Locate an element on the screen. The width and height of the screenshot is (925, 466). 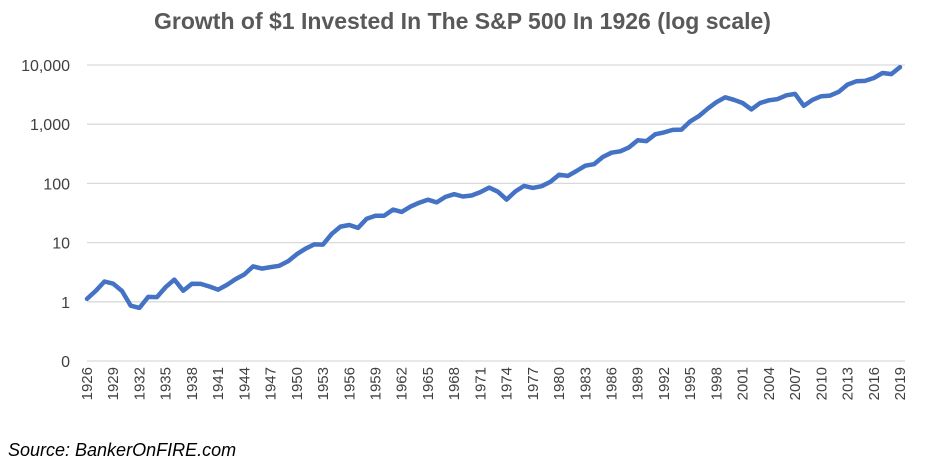
x-tick-label: 1965 is located at coordinates (428, 383).